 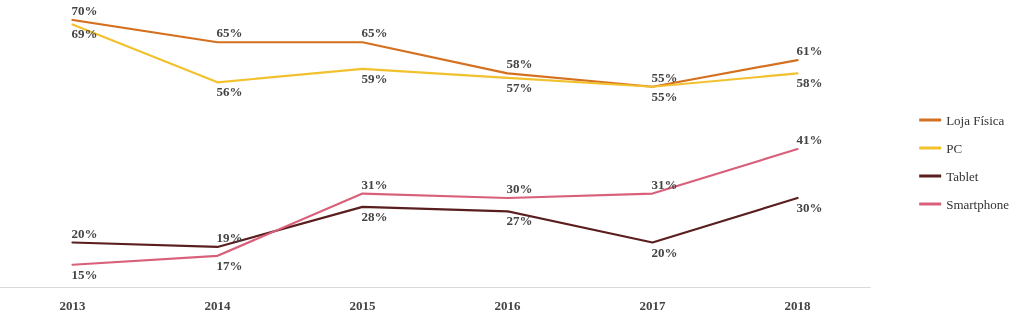 What do you see at coordinates (962, 176) in the screenshot?
I see `legend-label: Tablet` at bounding box center [962, 176].